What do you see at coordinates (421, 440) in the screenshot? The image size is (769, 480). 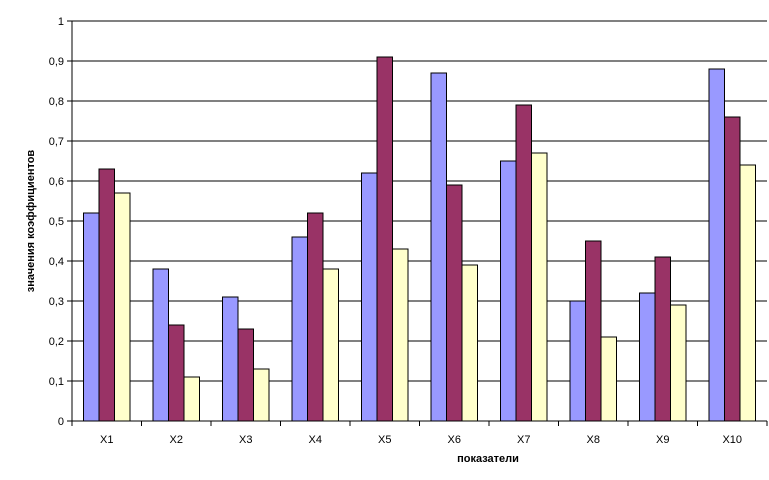 I see `x-tick-labels: X1 X2 X3 X4 X5 X6 X7 X8 X9 X10` at bounding box center [421, 440].